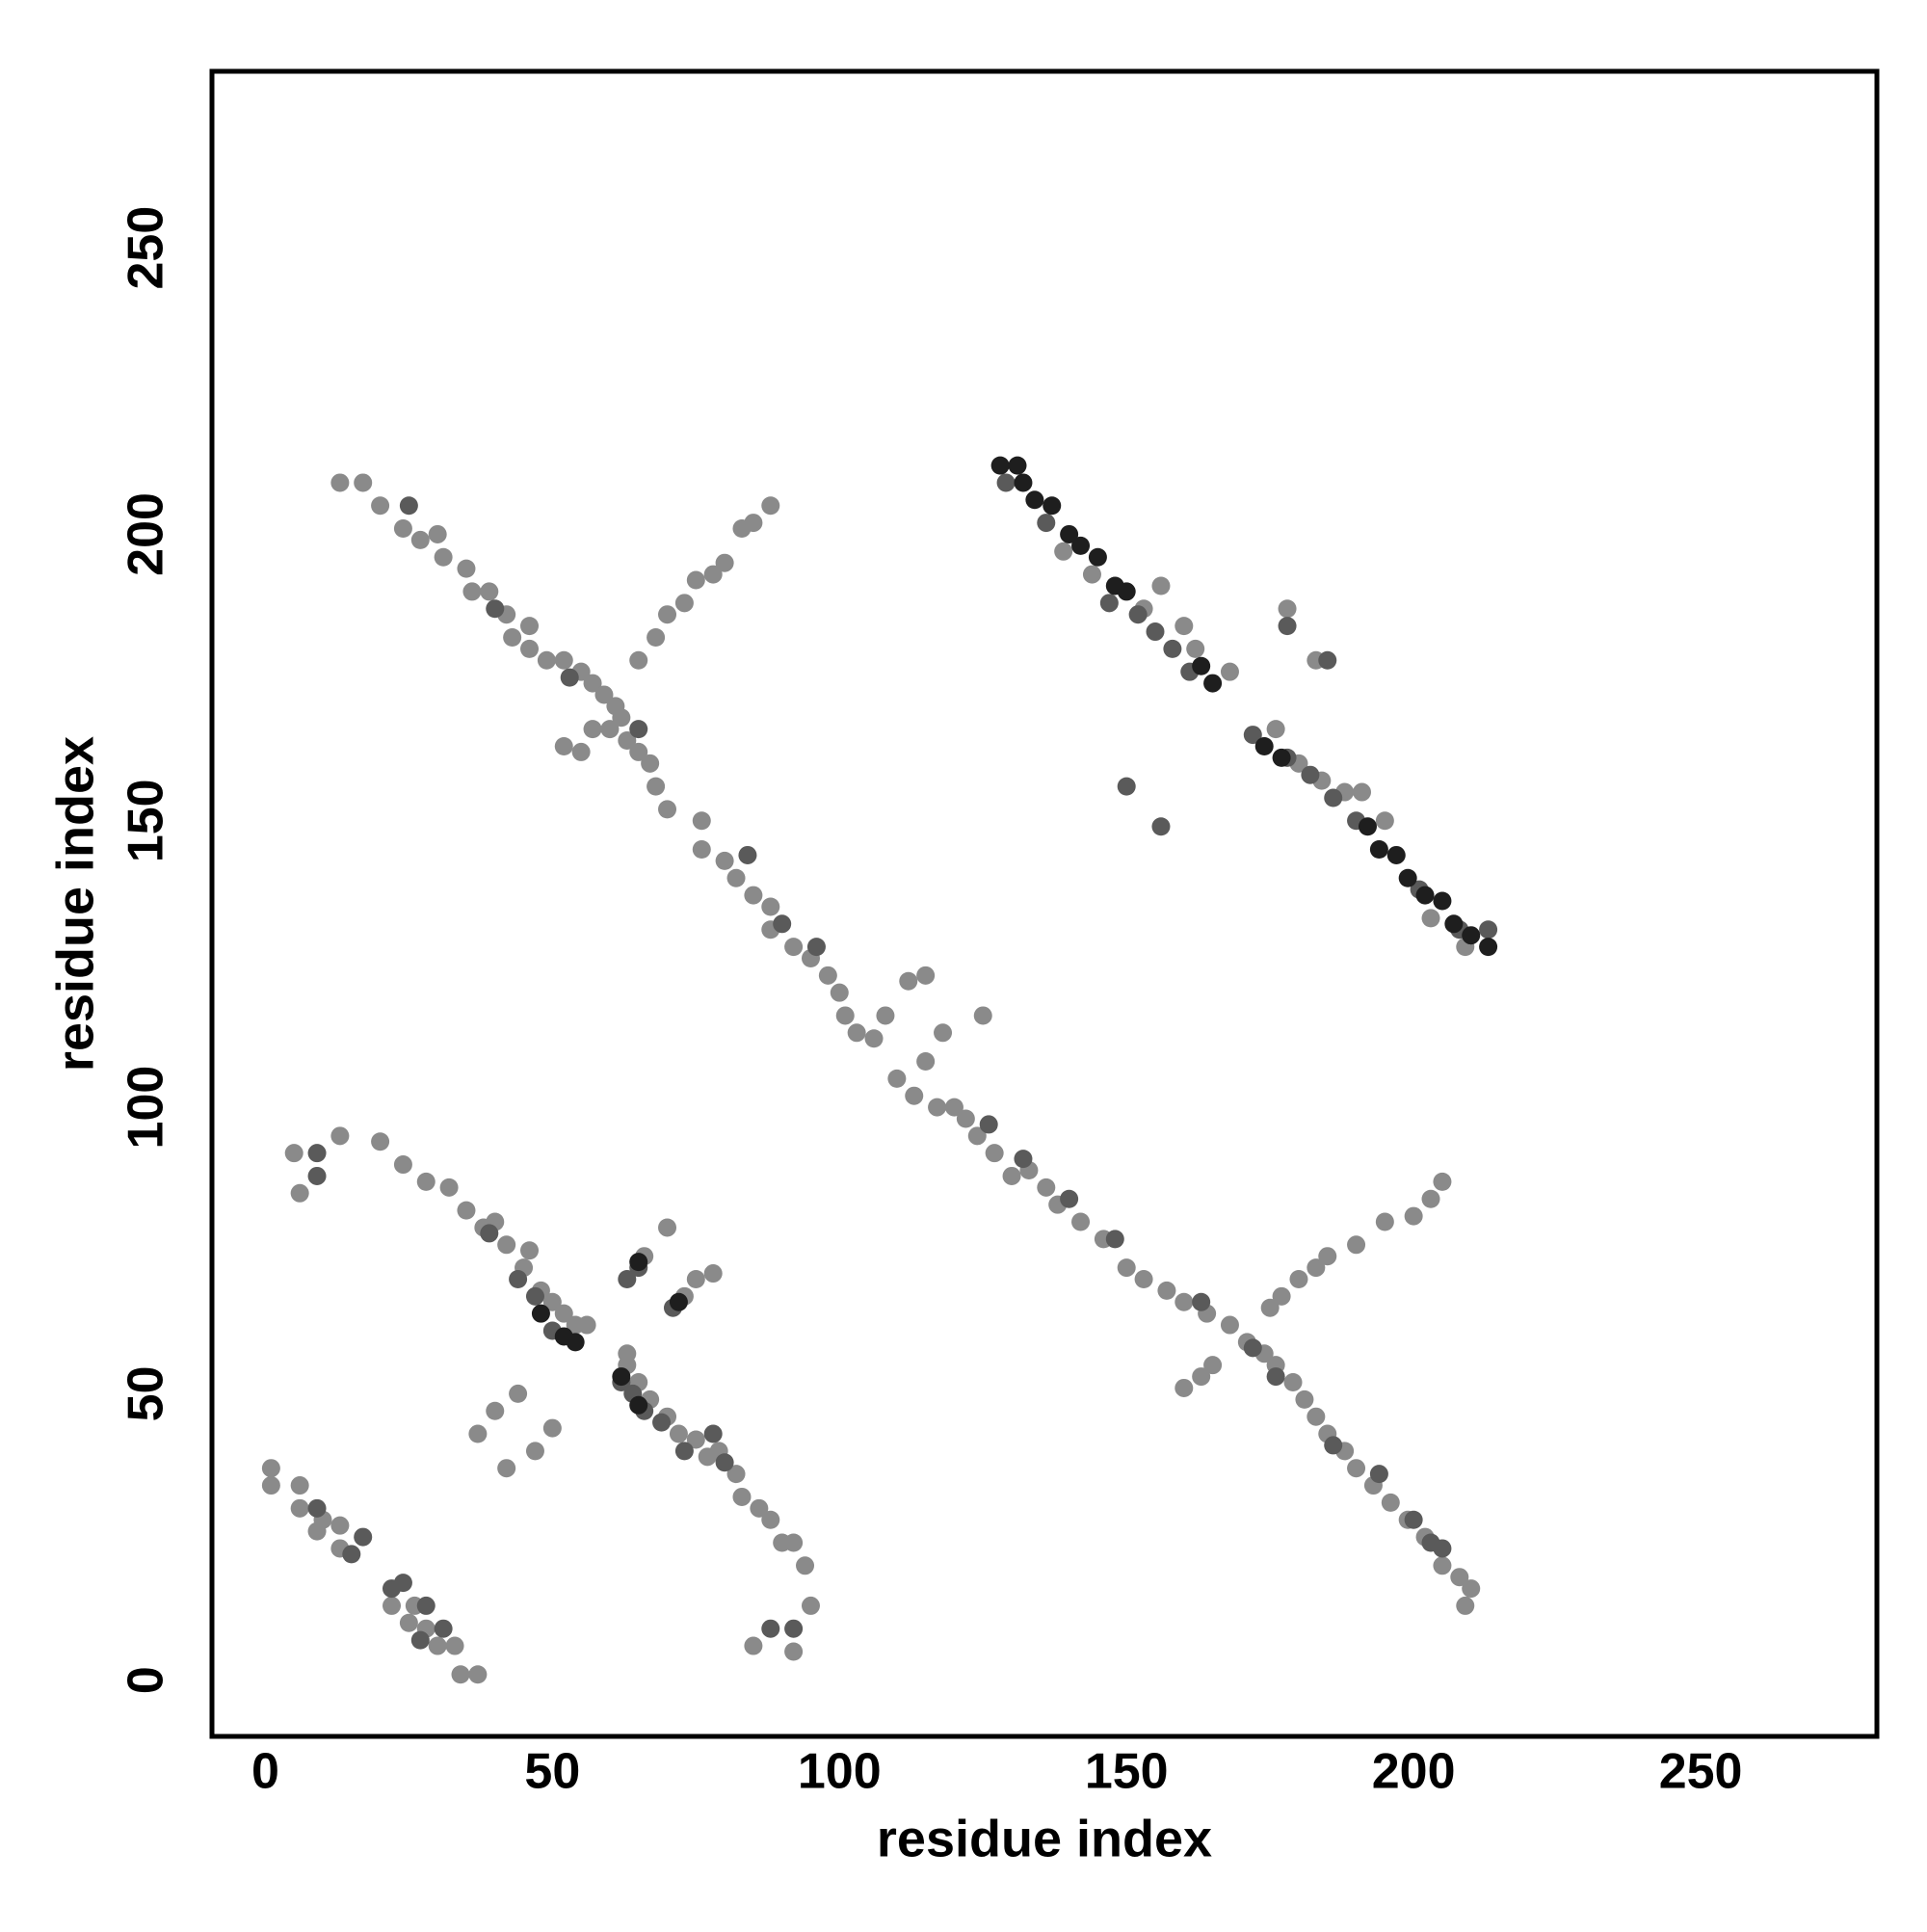  What do you see at coordinates (265, 1772) in the screenshot?
I see `x-tick-label: 0` at bounding box center [265, 1772].